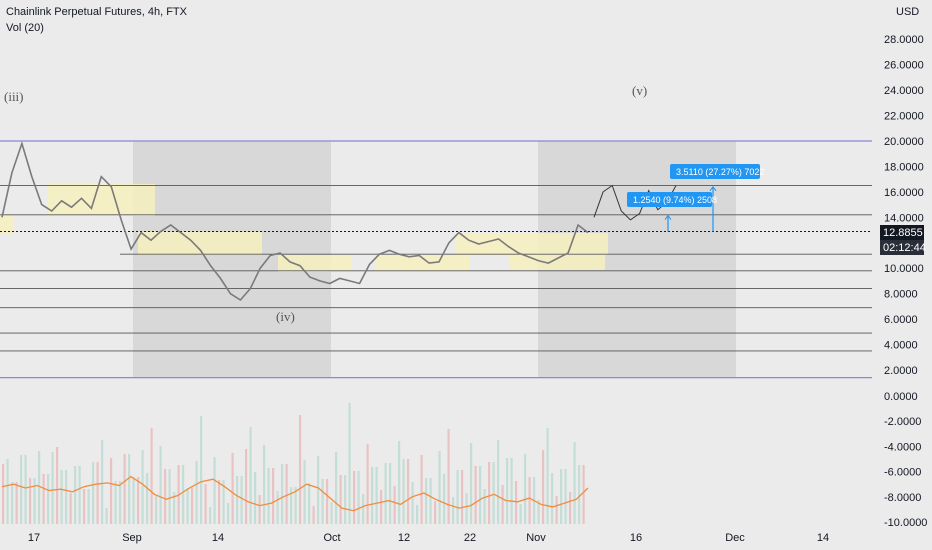 This screenshot has width=932, height=550. I want to click on x-tick-label: 22, so click(470, 538).